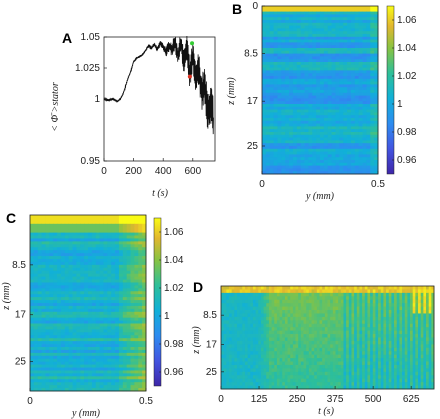  Describe the element at coordinates (97, 99) in the screenshot. I see `panel-a-ytick-label: 1` at that location.